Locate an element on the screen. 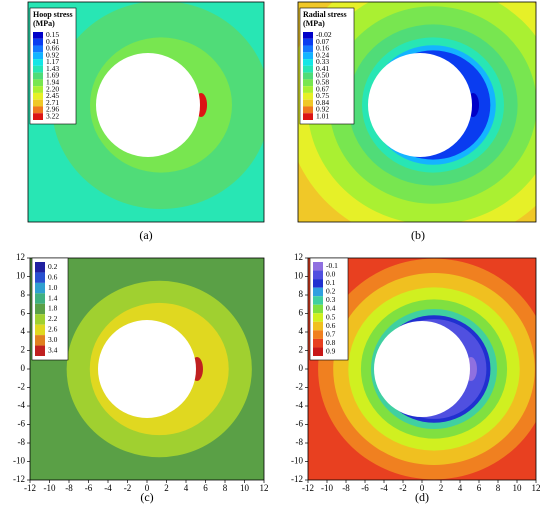 The width and height of the screenshot is (550, 513). legend-label: 1.0 is located at coordinates (53, 287).